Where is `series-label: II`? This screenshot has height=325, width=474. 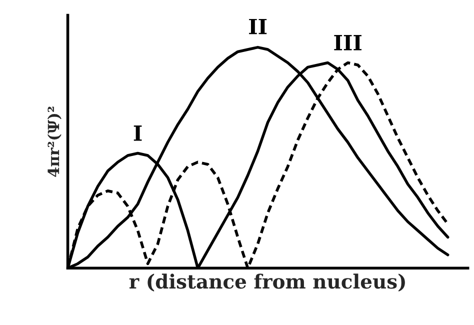 series-label: II is located at coordinates (258, 26).